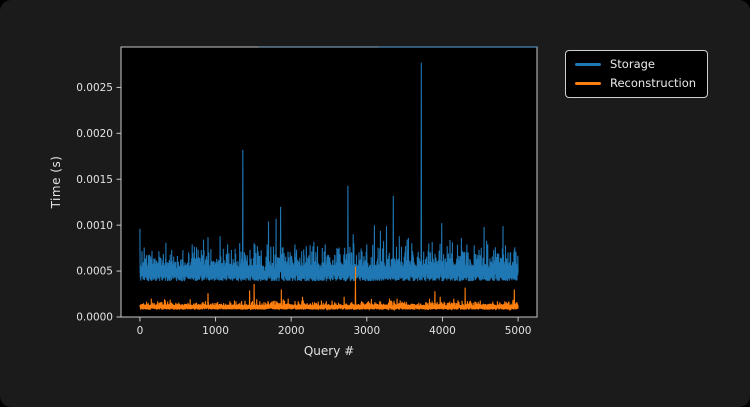 The image size is (750, 407). What do you see at coordinates (588, 83) in the screenshot?
I see `reconstruction-line-swatch-icon` at bounding box center [588, 83].